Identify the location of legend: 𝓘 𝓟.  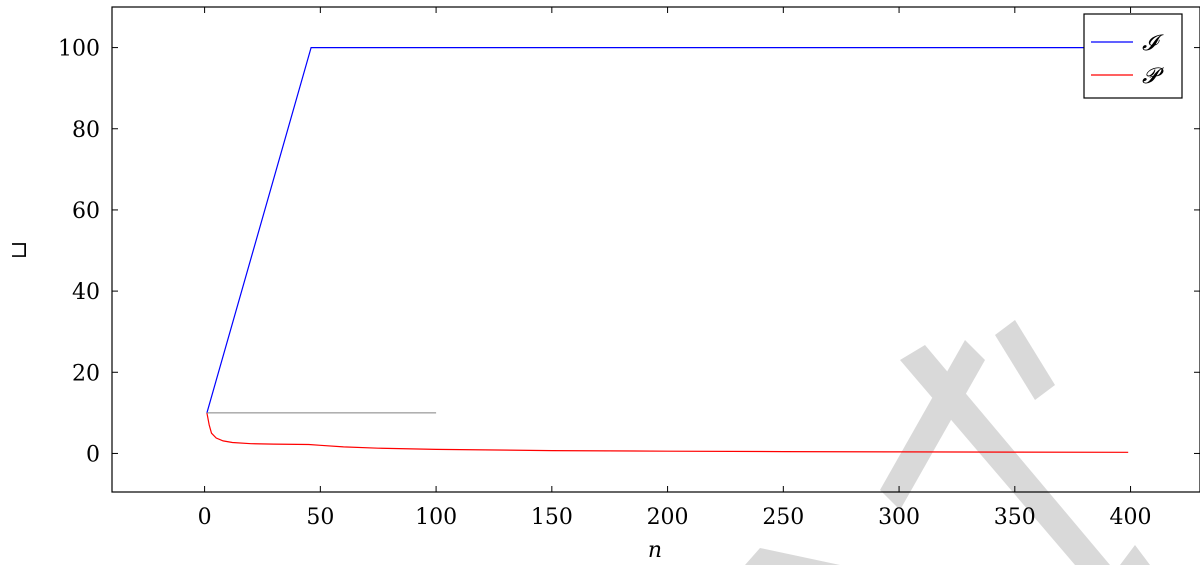
(1133, 56).